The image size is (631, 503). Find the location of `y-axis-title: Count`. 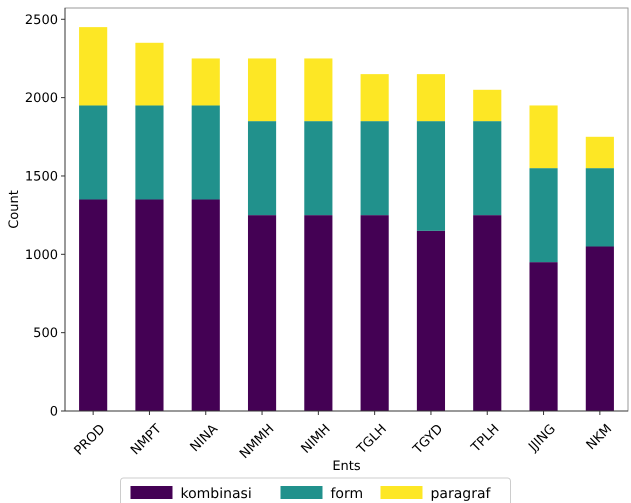

y-axis-title: Count is located at coordinates (14, 209).